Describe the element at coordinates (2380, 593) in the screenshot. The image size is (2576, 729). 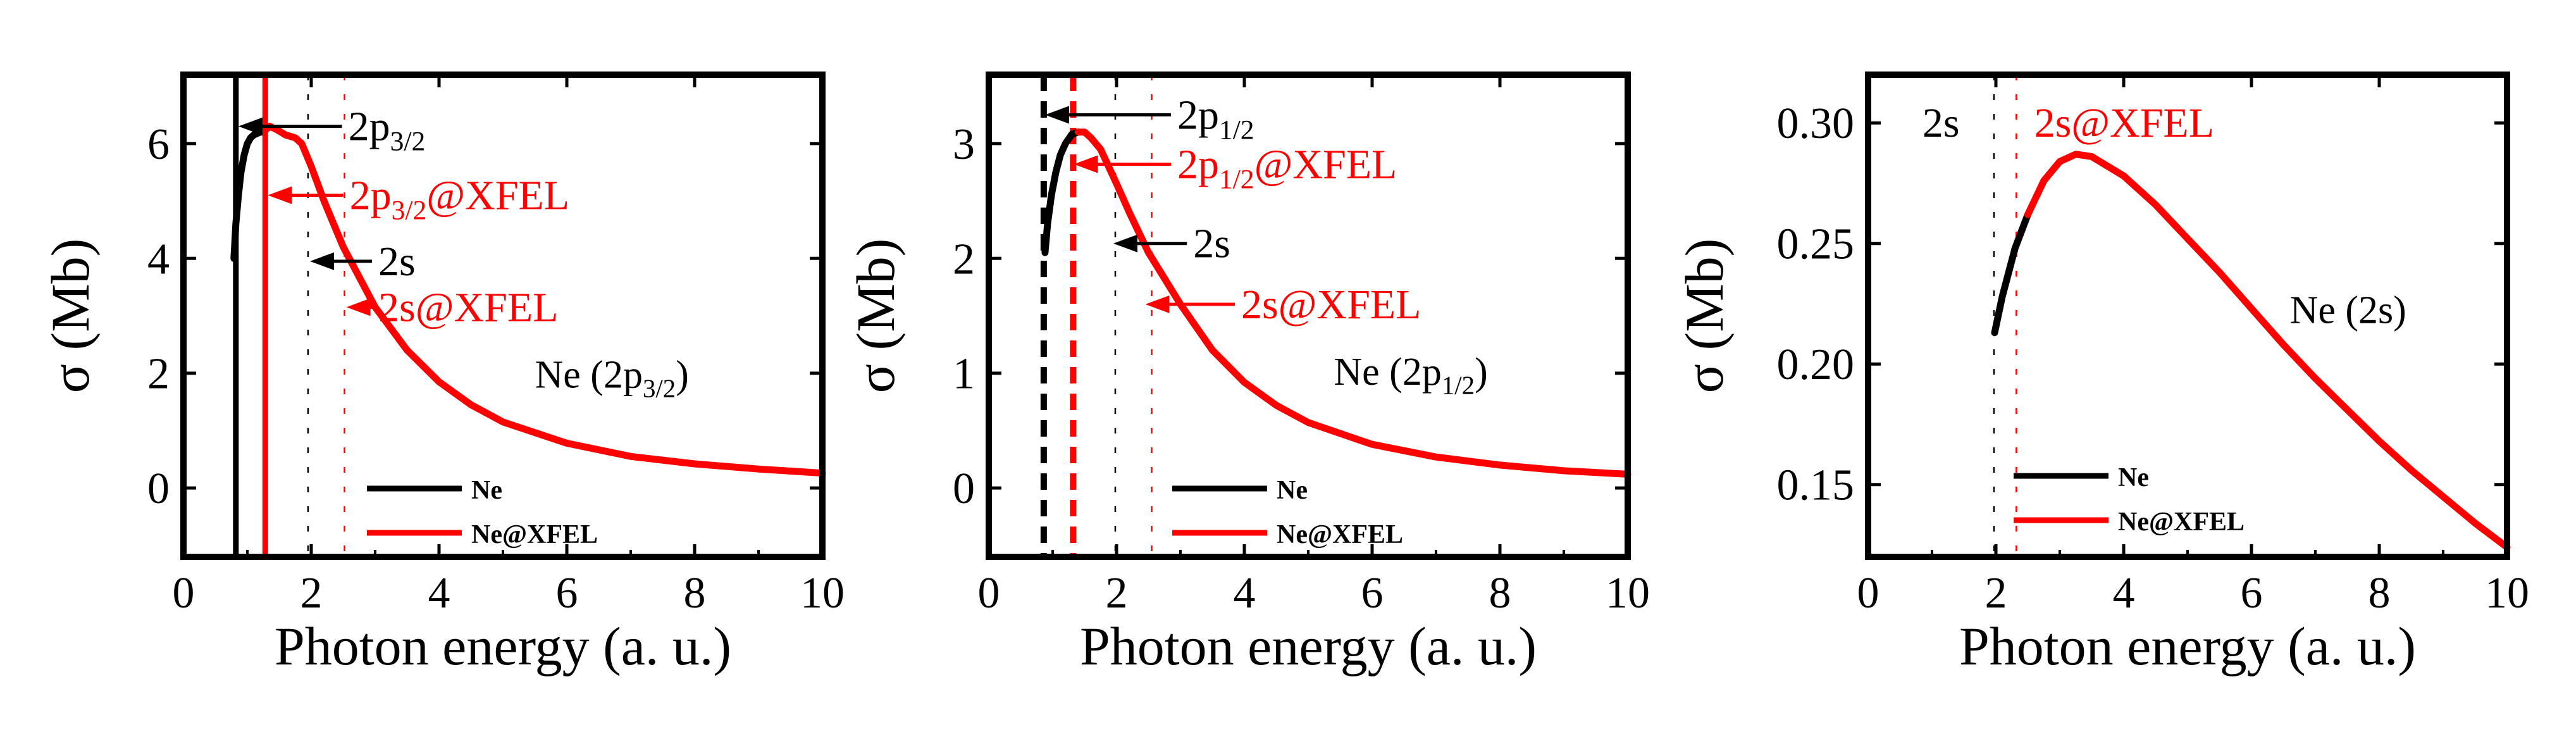
I see `plot3-xtick-label-4: 8` at that location.